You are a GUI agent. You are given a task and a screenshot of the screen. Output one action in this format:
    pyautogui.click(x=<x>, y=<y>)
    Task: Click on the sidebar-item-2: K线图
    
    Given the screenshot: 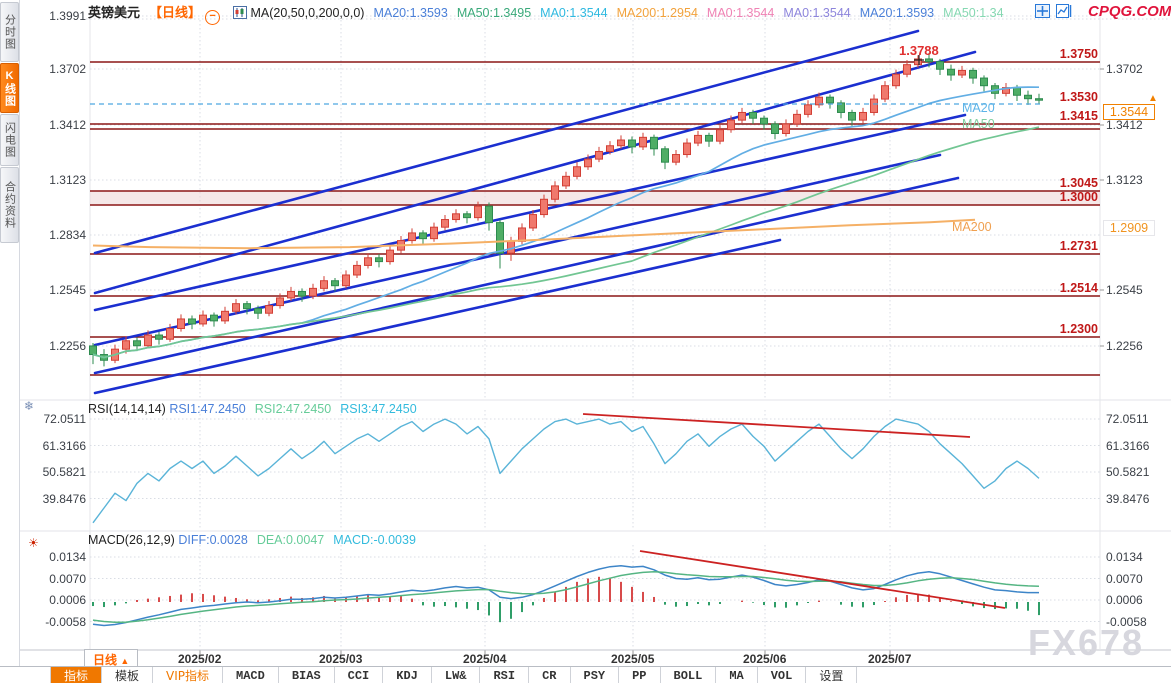 What is the action you would take?
    pyautogui.click(x=9, y=88)
    